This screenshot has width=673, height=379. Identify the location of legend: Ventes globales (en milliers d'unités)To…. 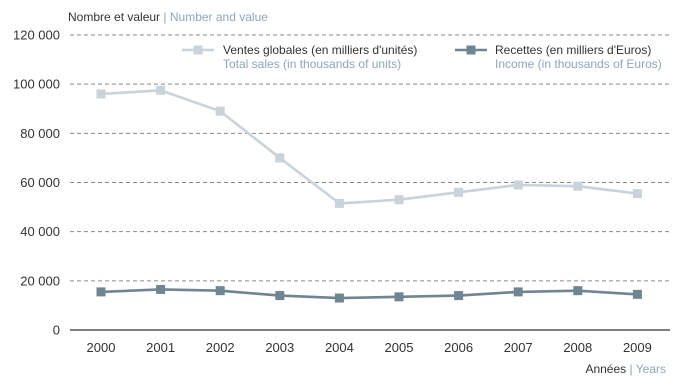
(422, 57).